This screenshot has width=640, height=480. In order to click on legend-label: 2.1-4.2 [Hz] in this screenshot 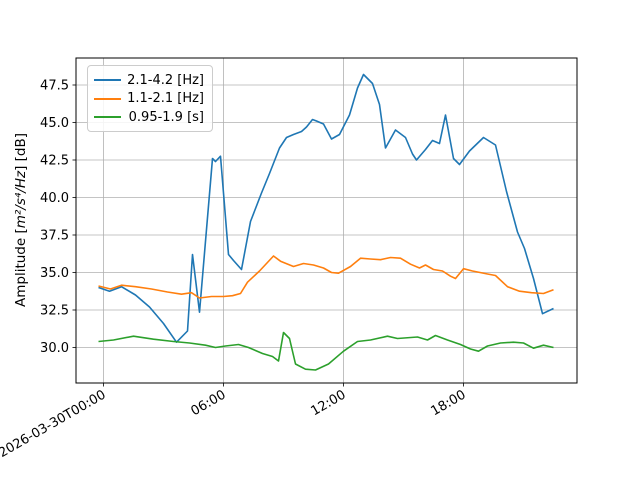, I will do `click(165, 80)`.